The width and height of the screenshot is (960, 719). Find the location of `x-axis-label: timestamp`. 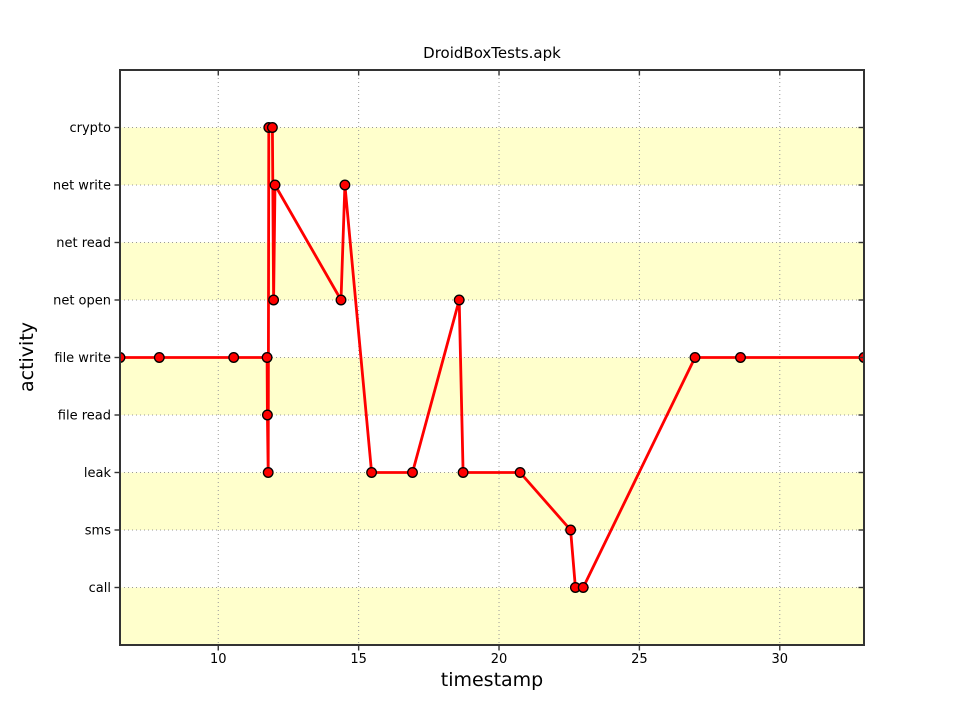

x-axis-label: timestamp is located at coordinates (492, 680).